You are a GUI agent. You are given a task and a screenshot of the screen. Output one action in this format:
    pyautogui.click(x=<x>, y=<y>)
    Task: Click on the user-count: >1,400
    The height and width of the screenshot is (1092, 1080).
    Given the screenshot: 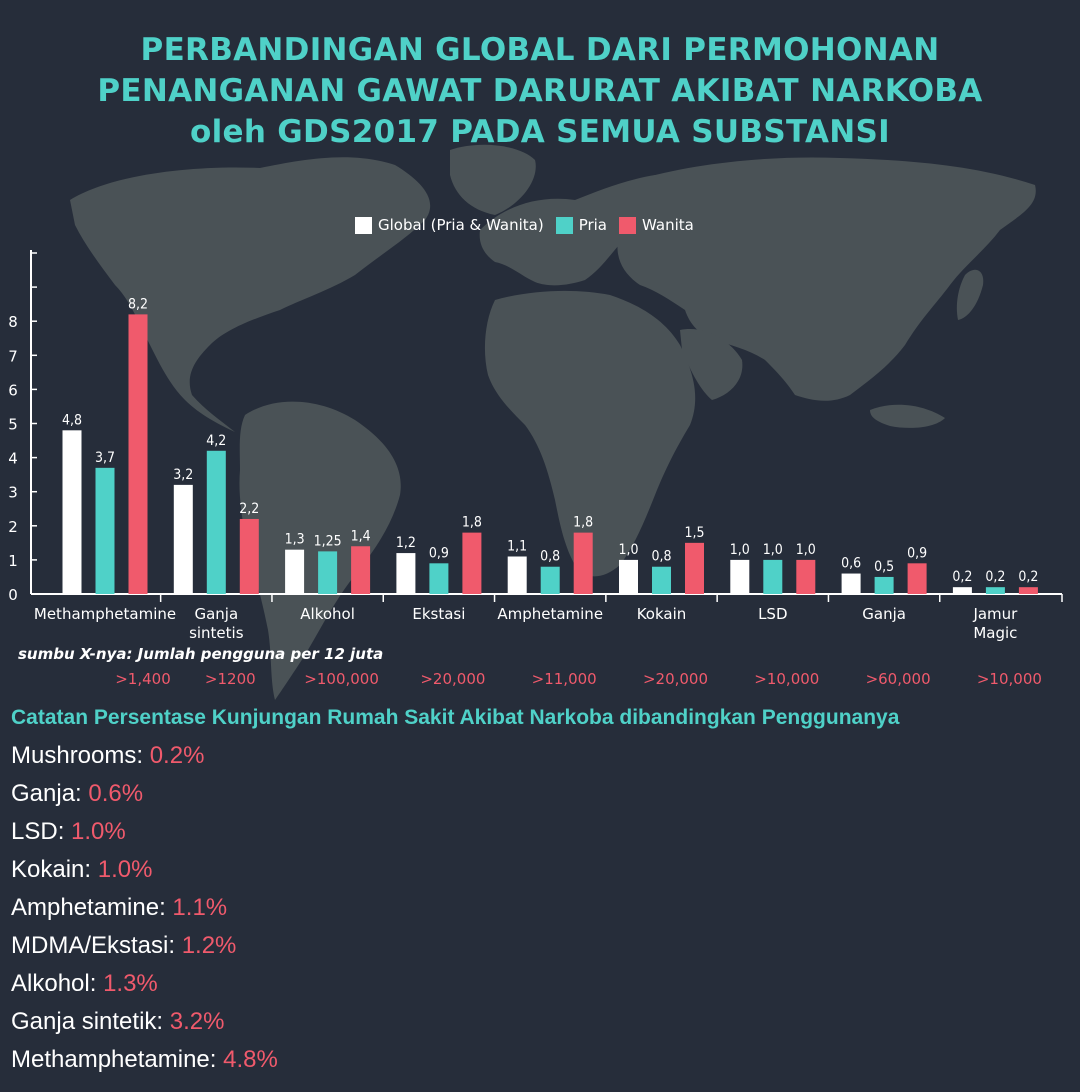 What is the action you would take?
    pyautogui.click(x=143, y=679)
    